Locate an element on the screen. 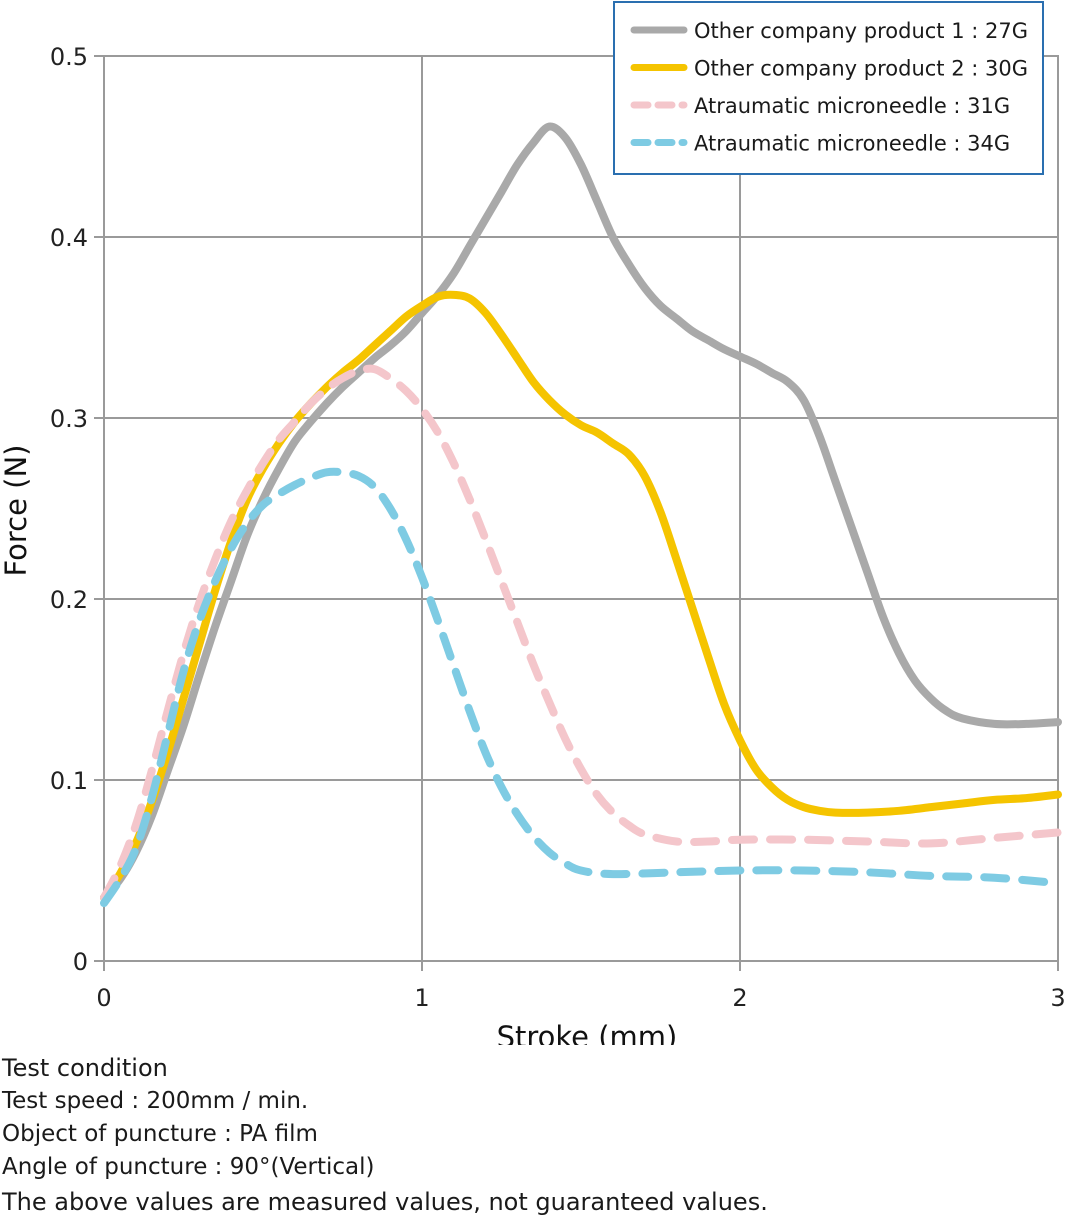  legend-label-other-company-product-1-27g: Other company product 1 : 27G is located at coordinates (861, 31).